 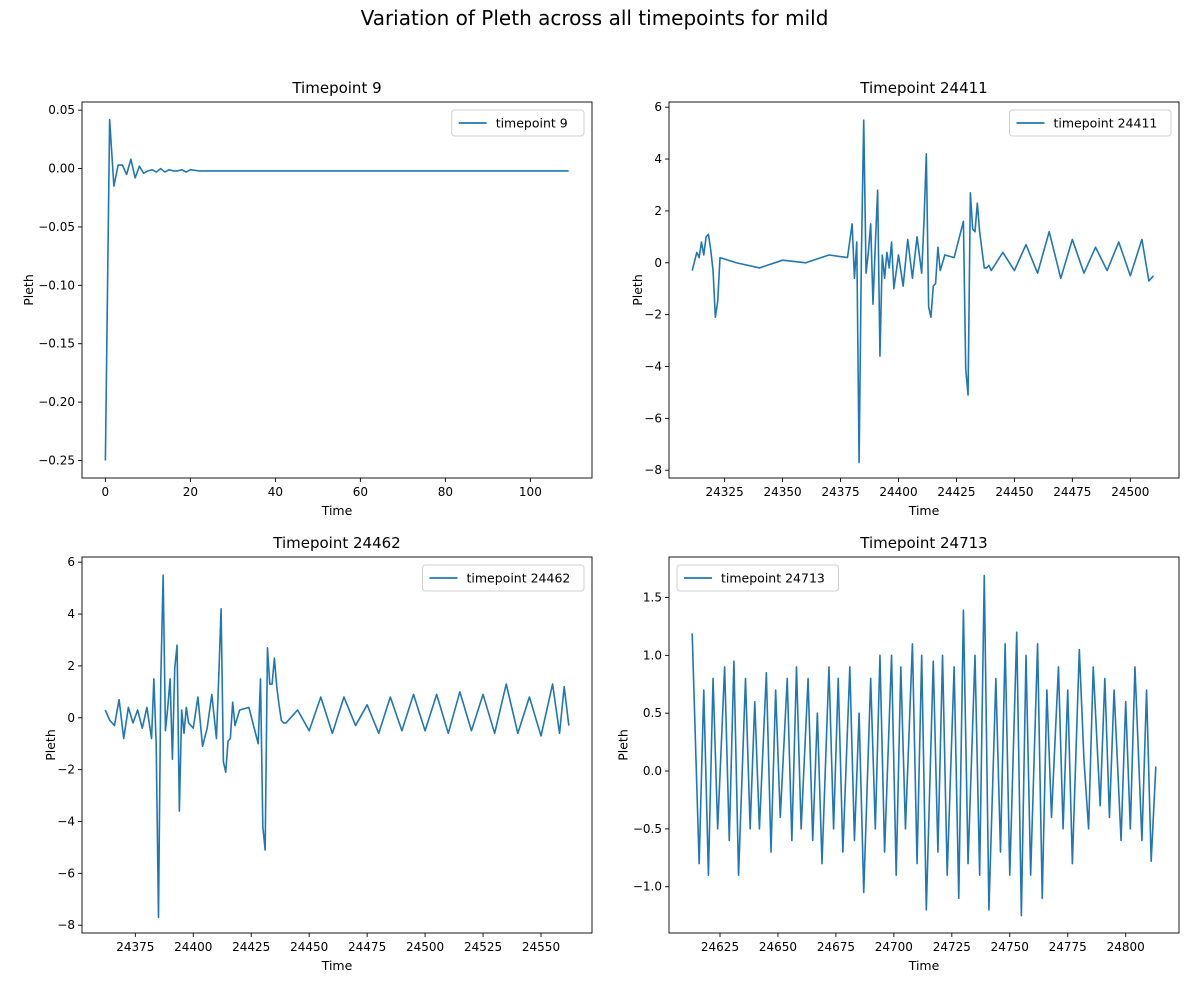 I want to click on chart-3-xtick-label: 24475, so click(x=367, y=947).